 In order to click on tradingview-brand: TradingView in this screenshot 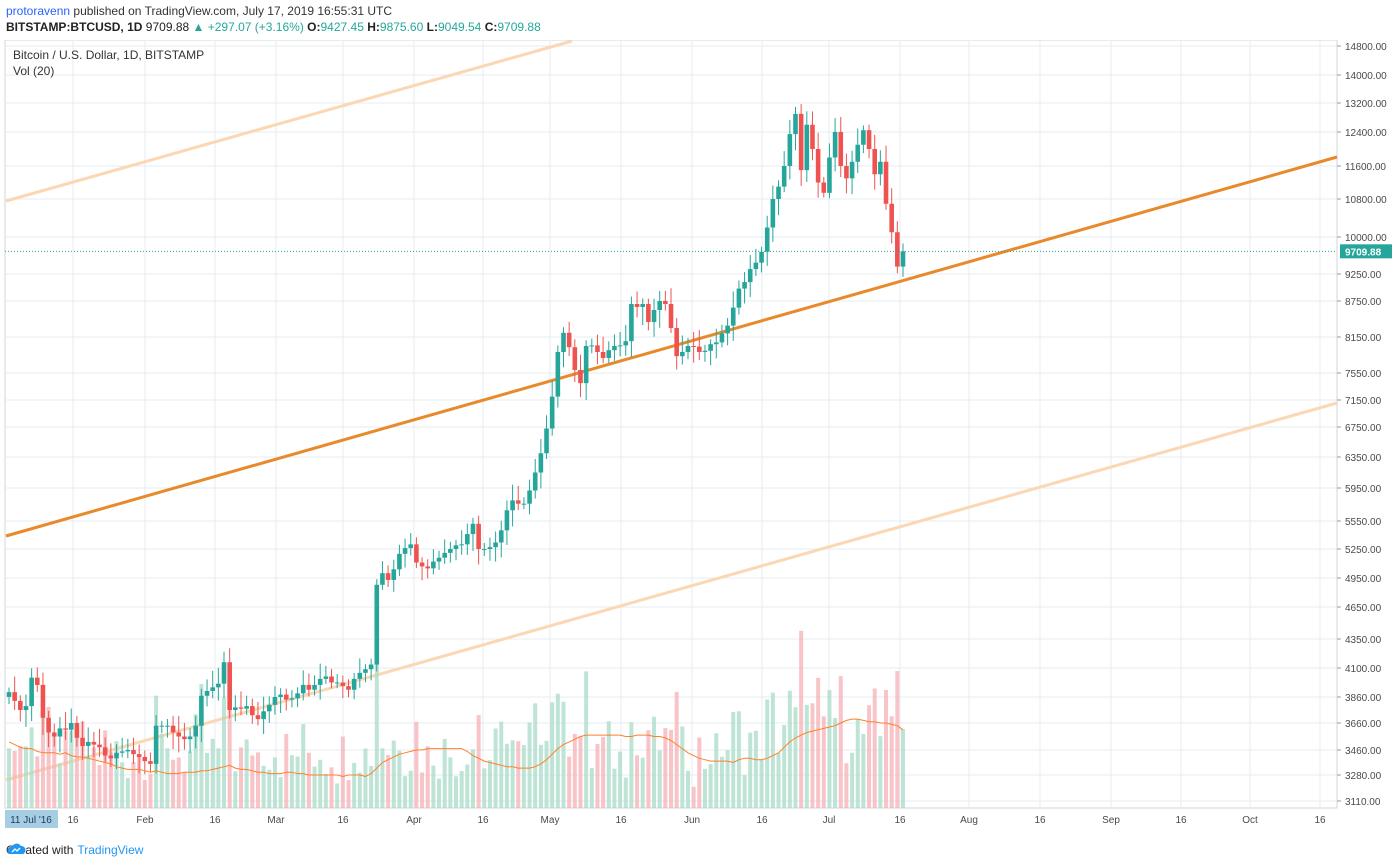, I will do `click(110, 850)`.